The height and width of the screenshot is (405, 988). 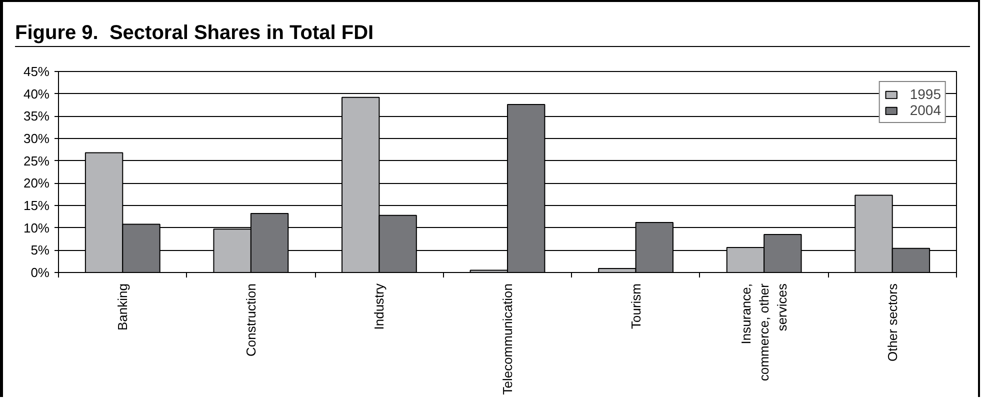 What do you see at coordinates (36, 160) in the screenshot?
I see `y-tick-label: 25%` at bounding box center [36, 160].